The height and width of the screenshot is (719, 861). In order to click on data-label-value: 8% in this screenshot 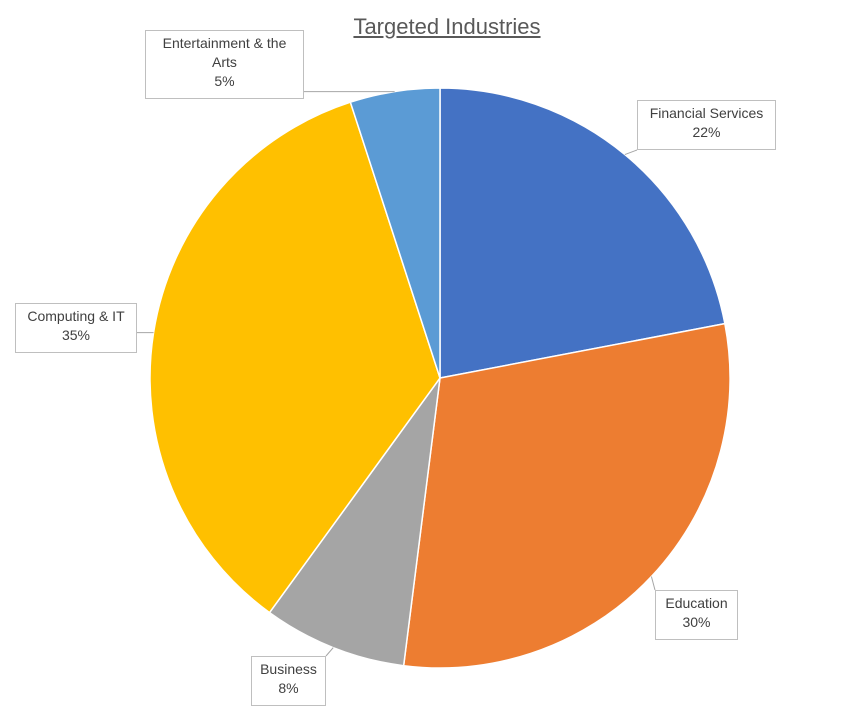, I will do `click(288, 688)`.